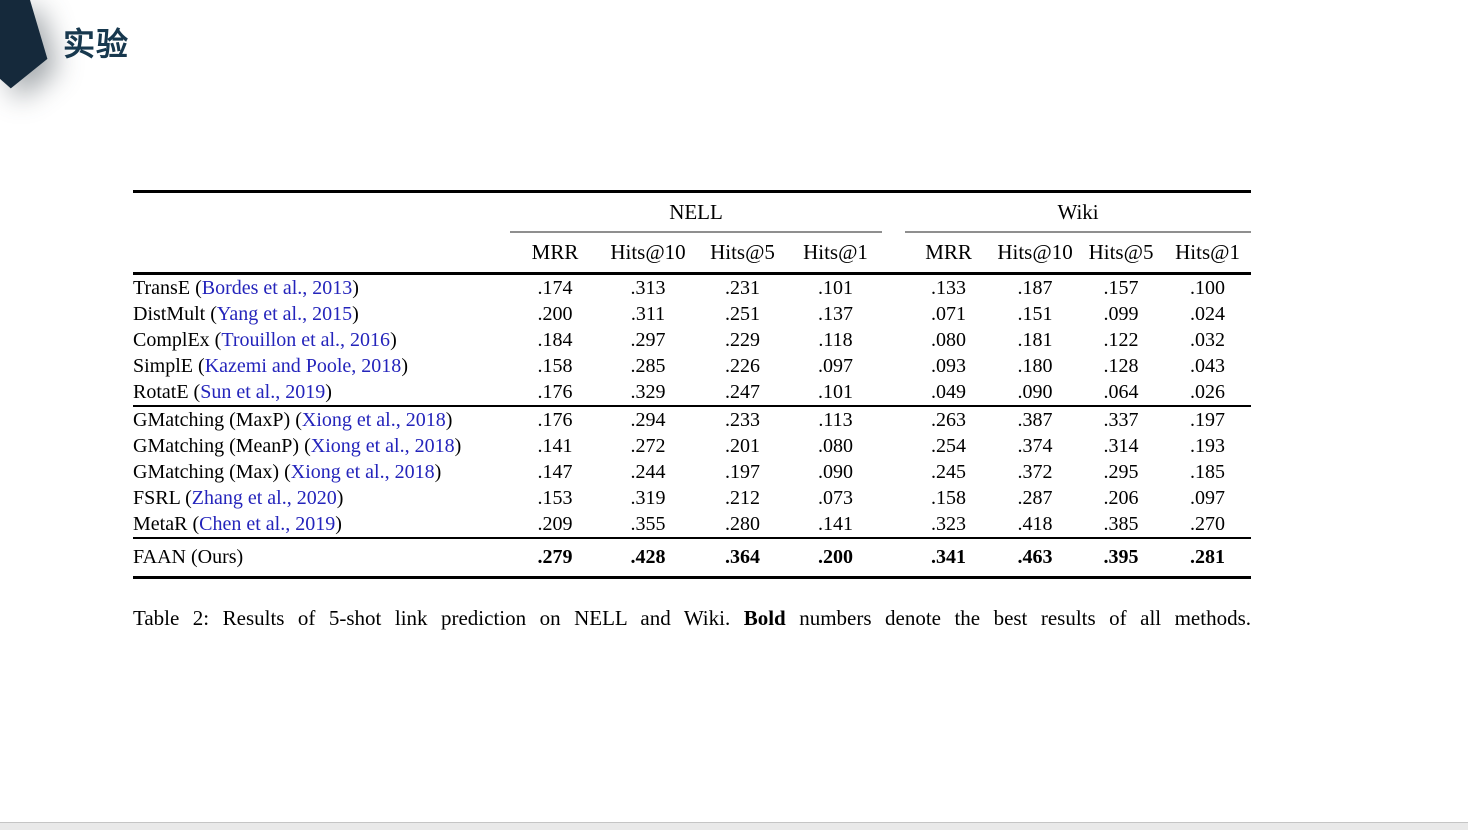 Image resolution: width=1468 pixels, height=830 pixels. Describe the element at coordinates (696, 212) in the screenshot. I see `group-header-nell: NELL` at that location.